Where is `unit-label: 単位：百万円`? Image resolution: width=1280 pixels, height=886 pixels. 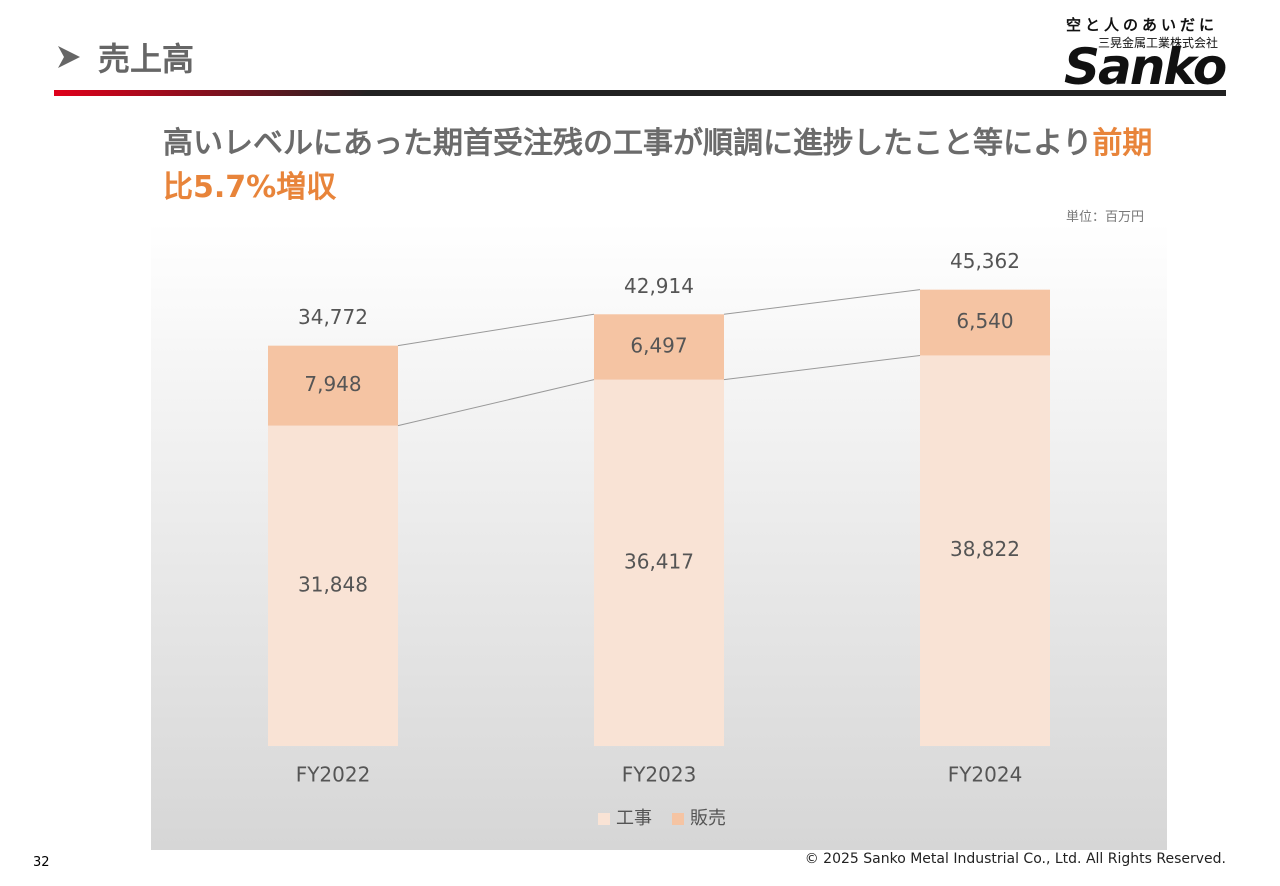 unit-label: 単位：百万円 is located at coordinates (1105, 217).